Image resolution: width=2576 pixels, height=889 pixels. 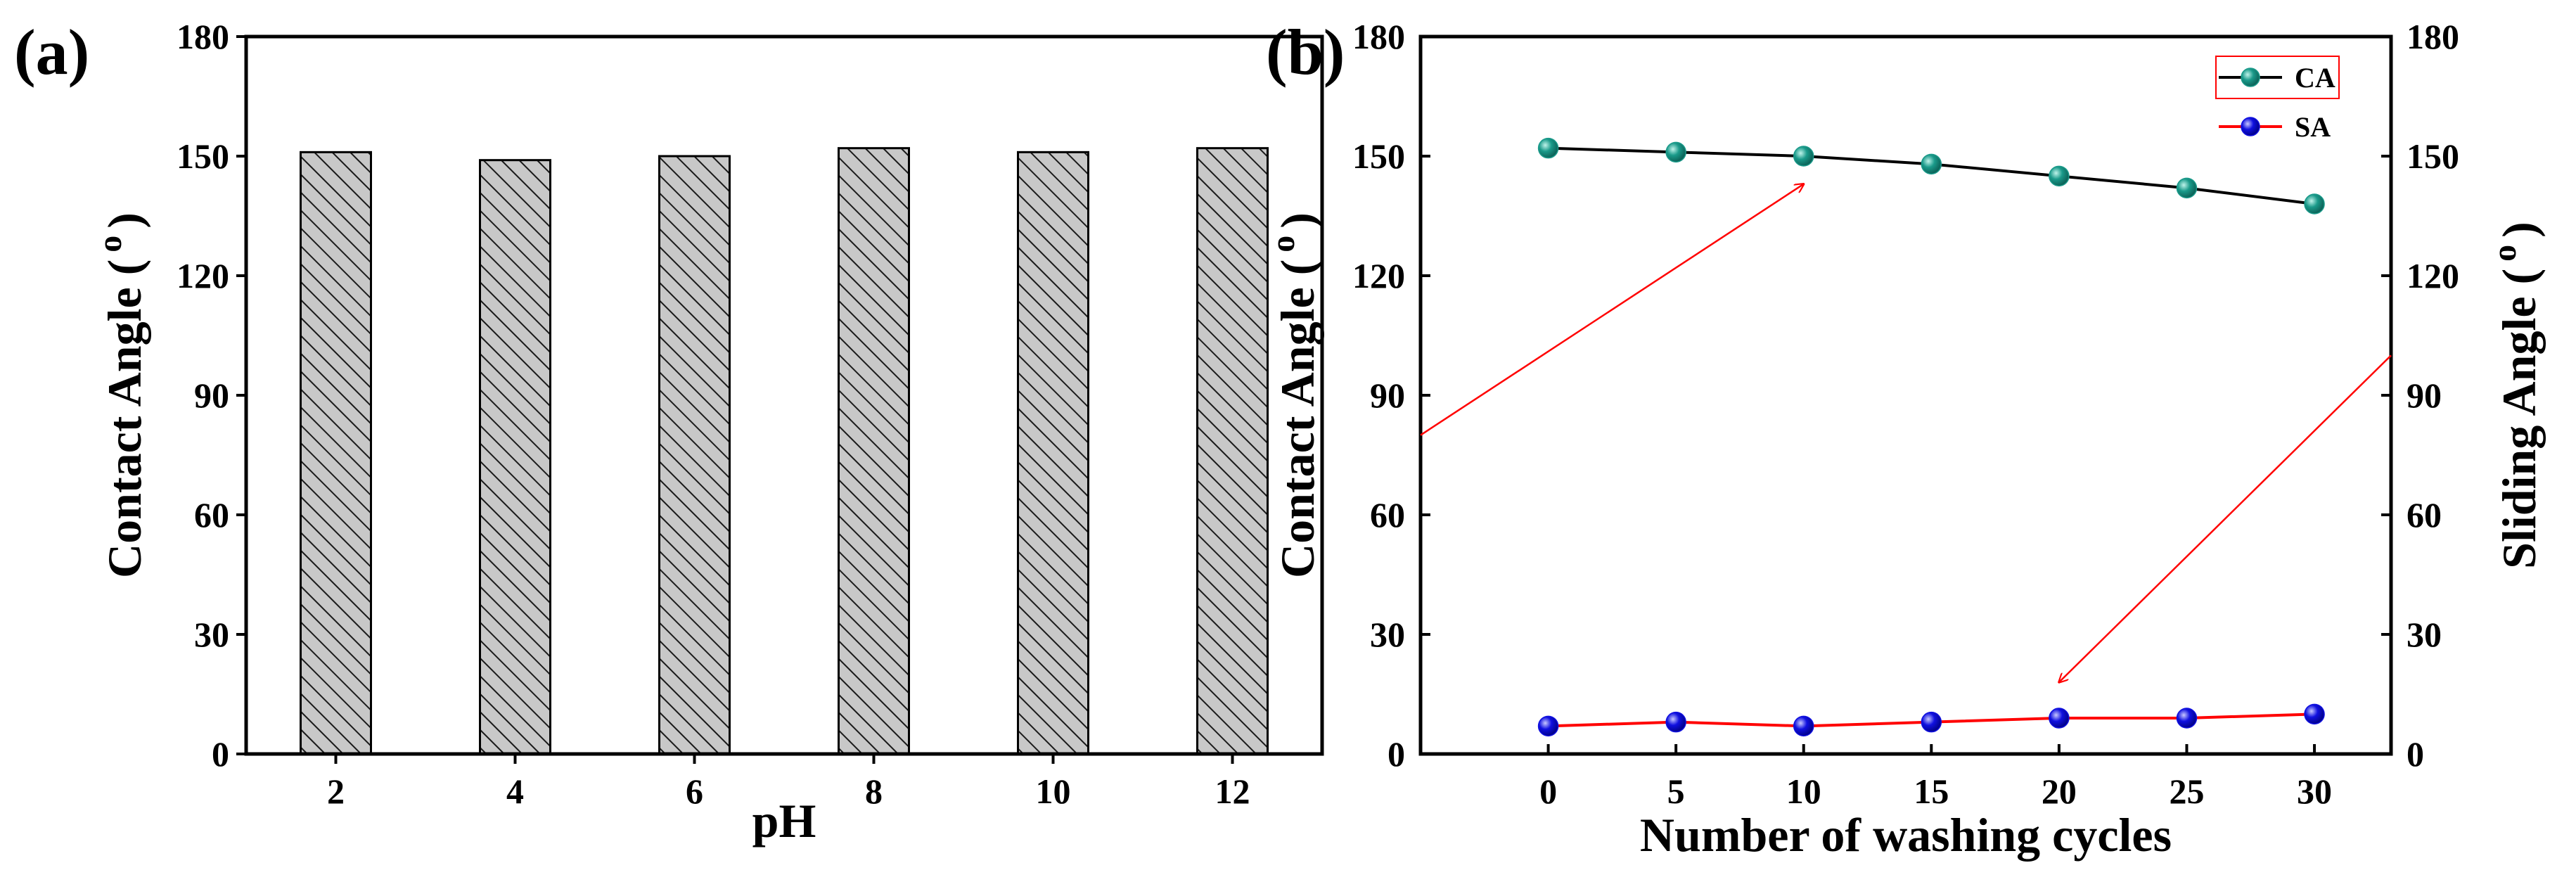 I want to click on left-y-tick-label: 150, so click(x=1378, y=156).